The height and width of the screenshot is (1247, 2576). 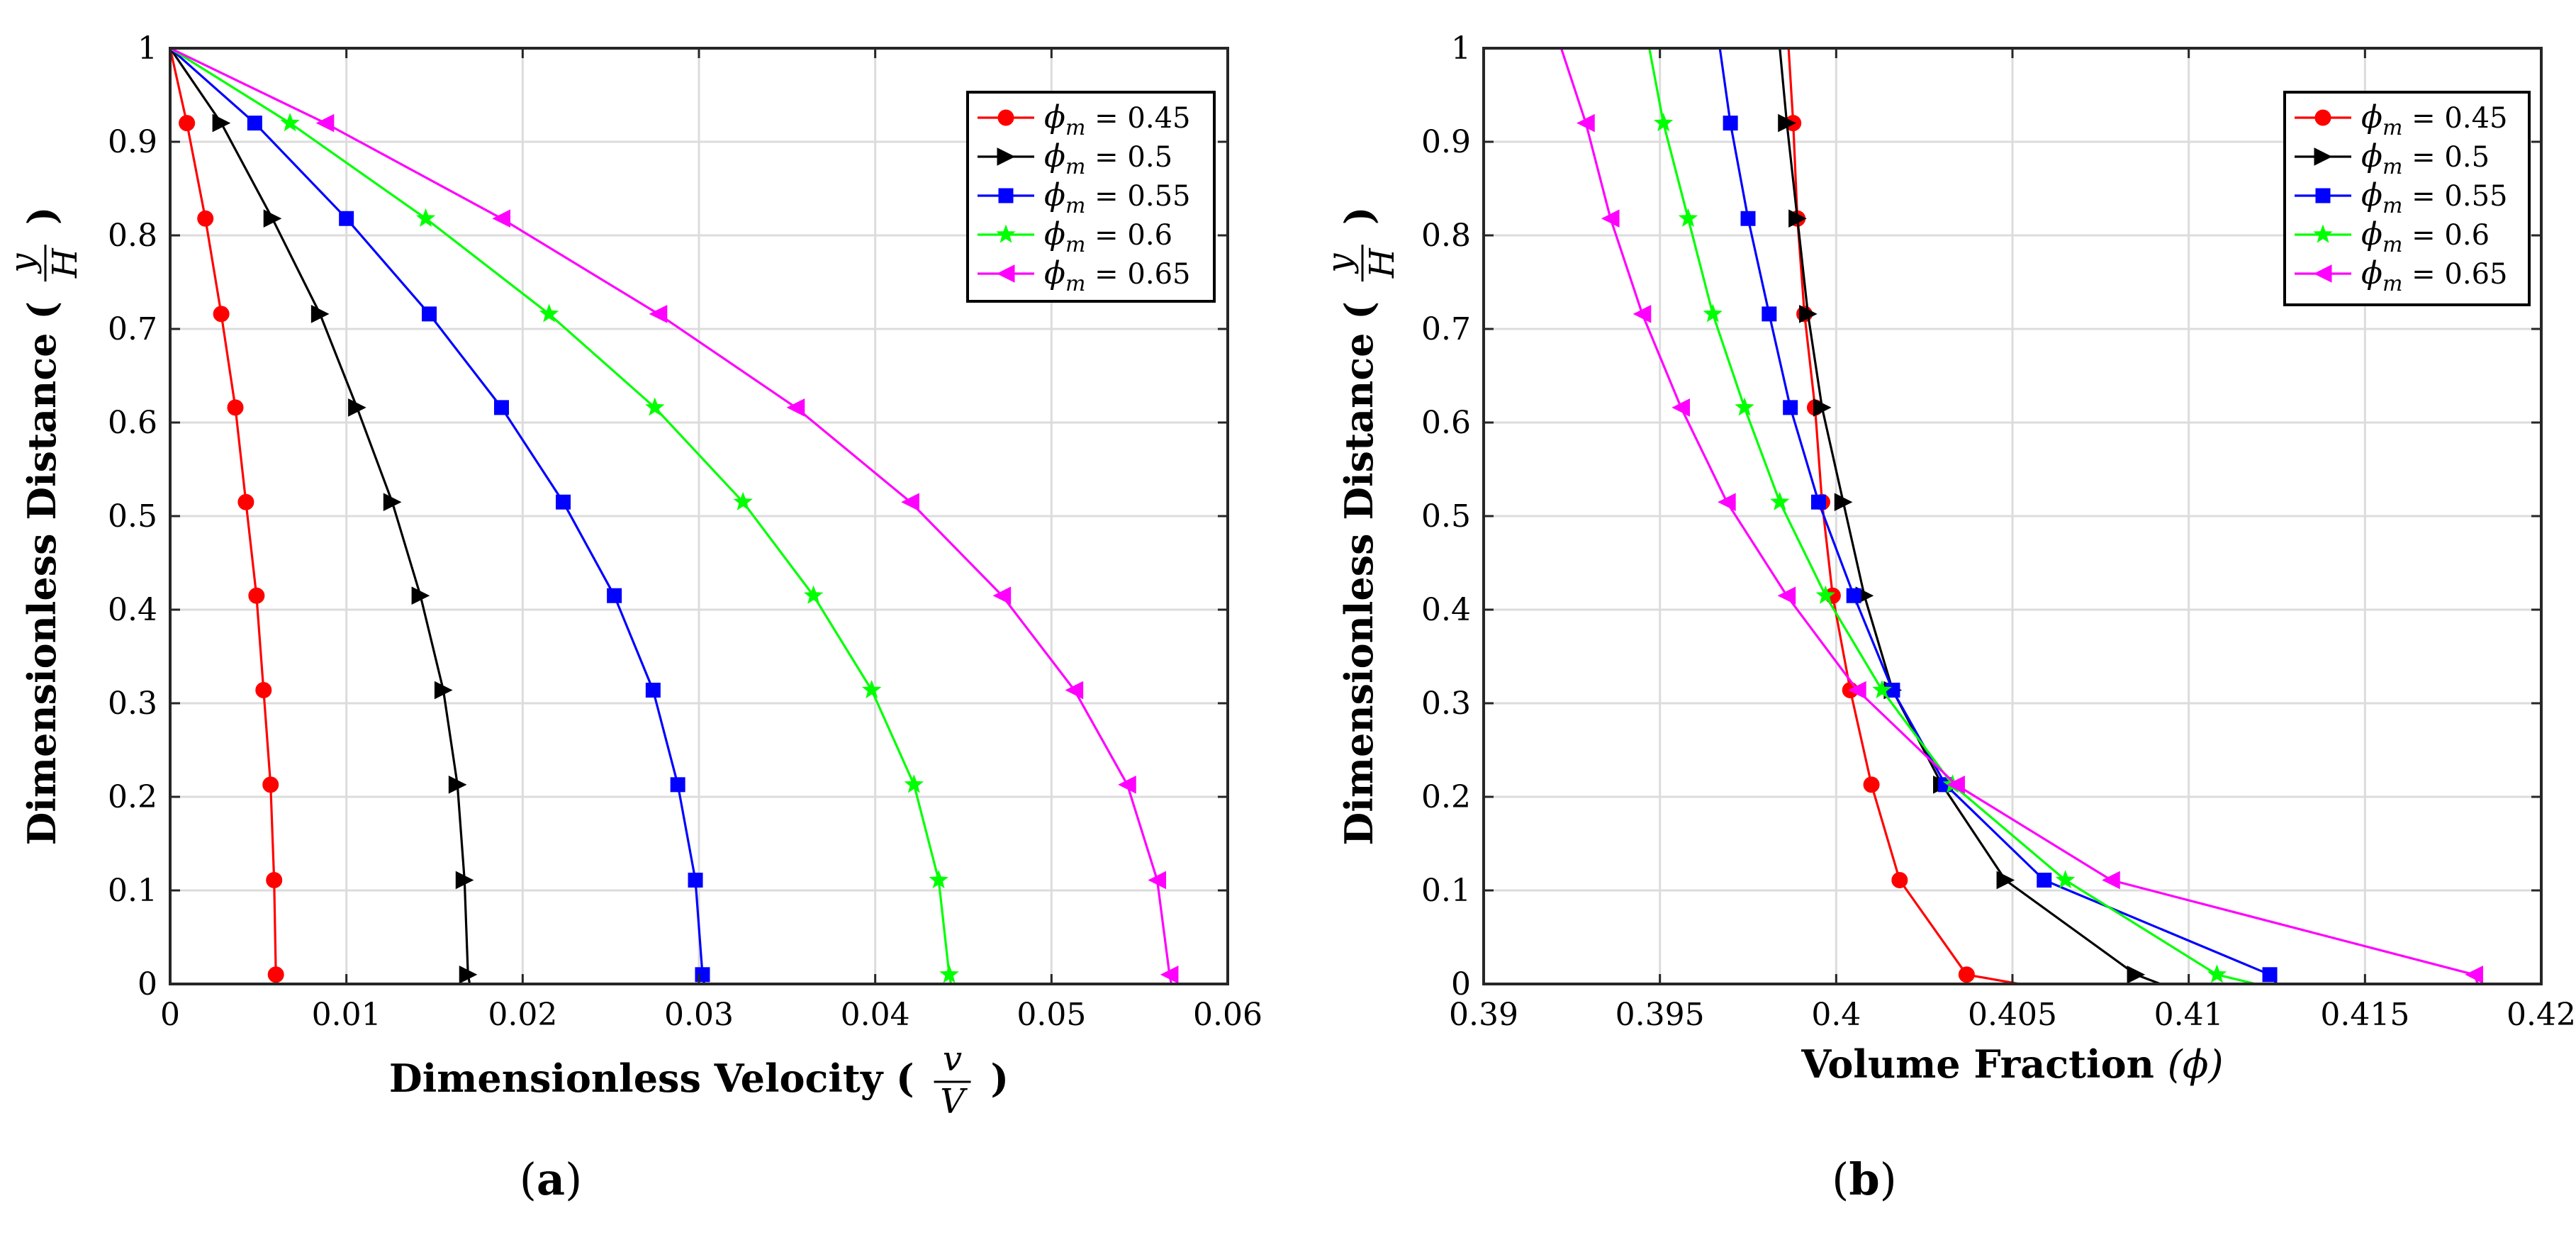 What do you see at coordinates (1446, 610) in the screenshot?
I see `y-tick-label: 0.4` at bounding box center [1446, 610].